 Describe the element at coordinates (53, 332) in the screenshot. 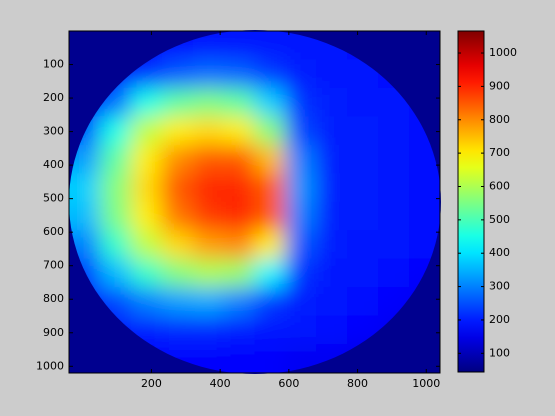

I see `y-tick-label: 900` at that location.